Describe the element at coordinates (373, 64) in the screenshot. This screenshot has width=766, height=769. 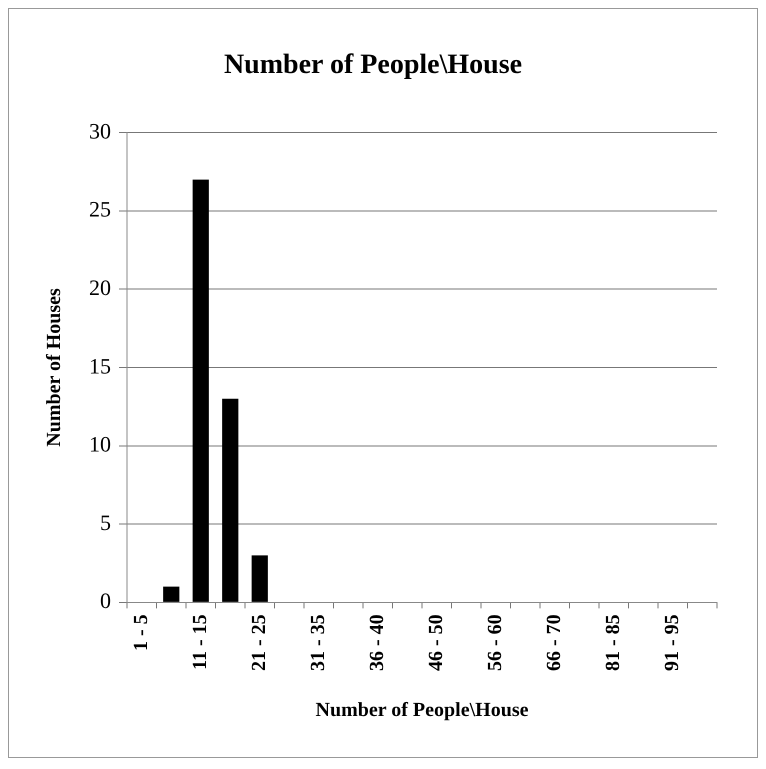
I see `chart-title: Number of People\House` at that location.